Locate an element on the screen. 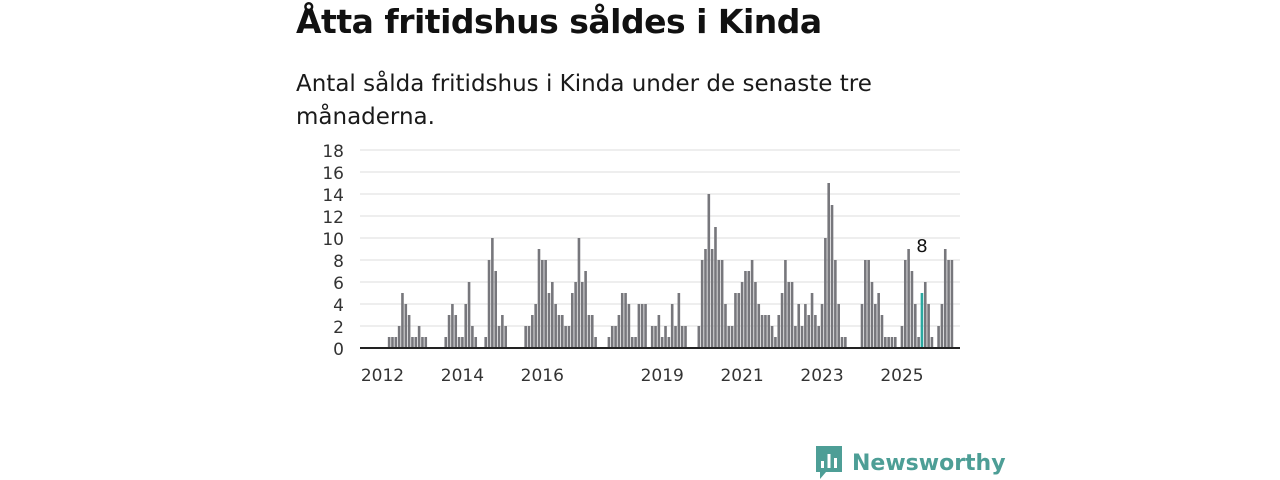  x-tick-label: 2014 is located at coordinates (462, 376).